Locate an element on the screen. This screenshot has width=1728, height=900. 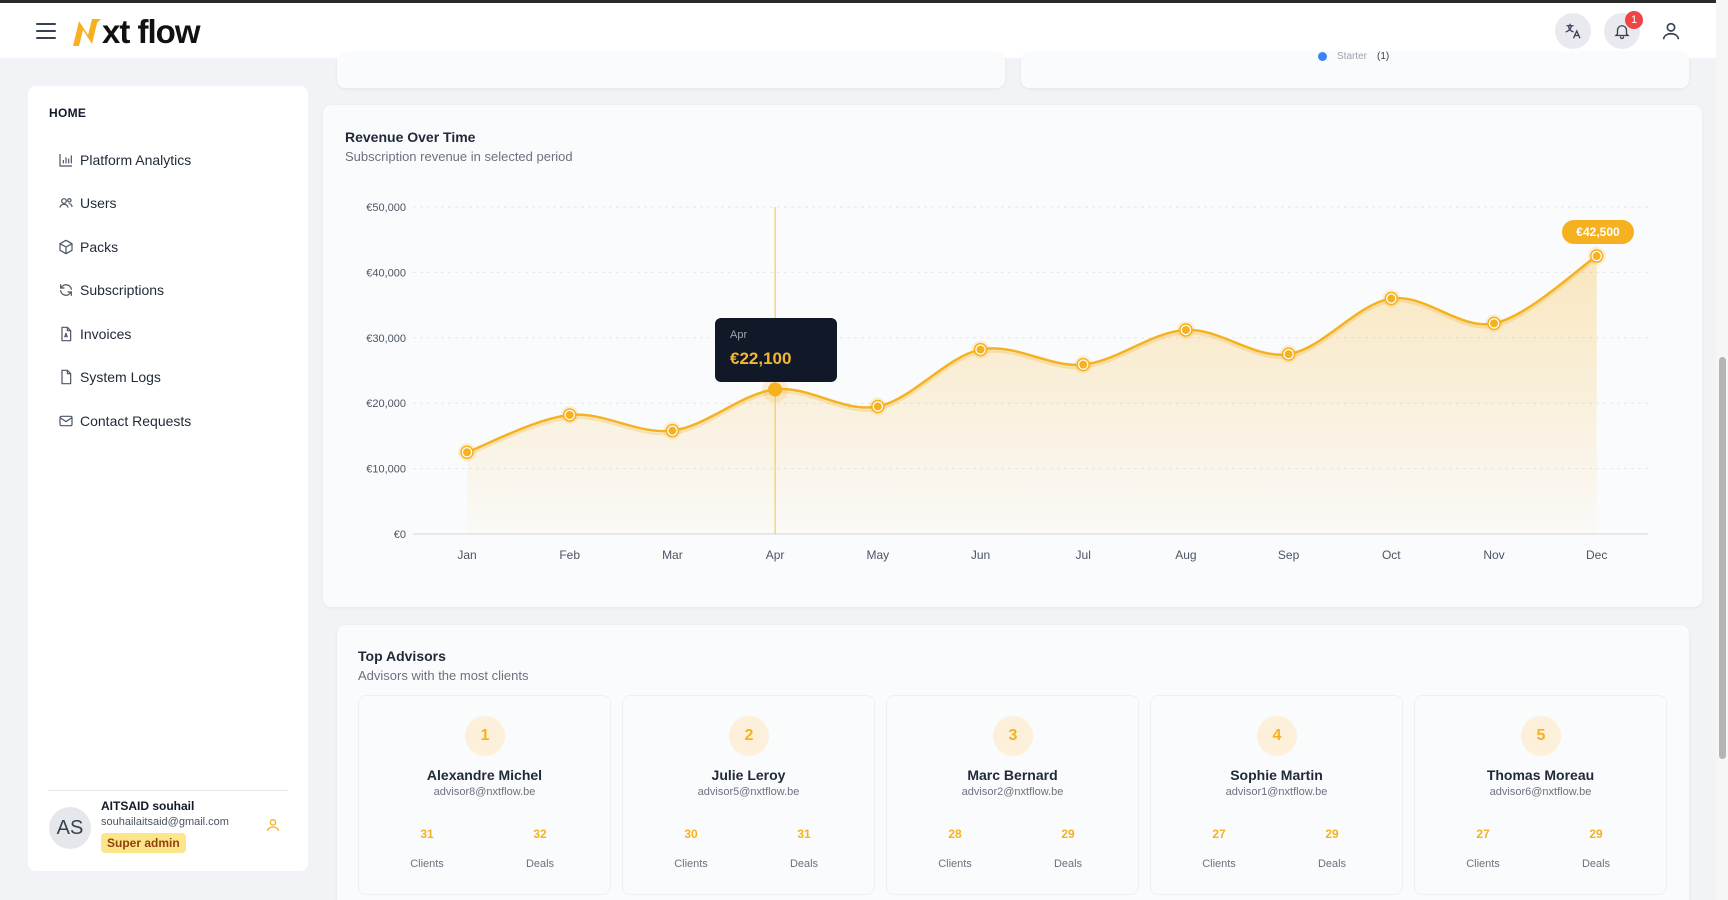
y-tick-label: €40,000 is located at coordinates (386, 273).